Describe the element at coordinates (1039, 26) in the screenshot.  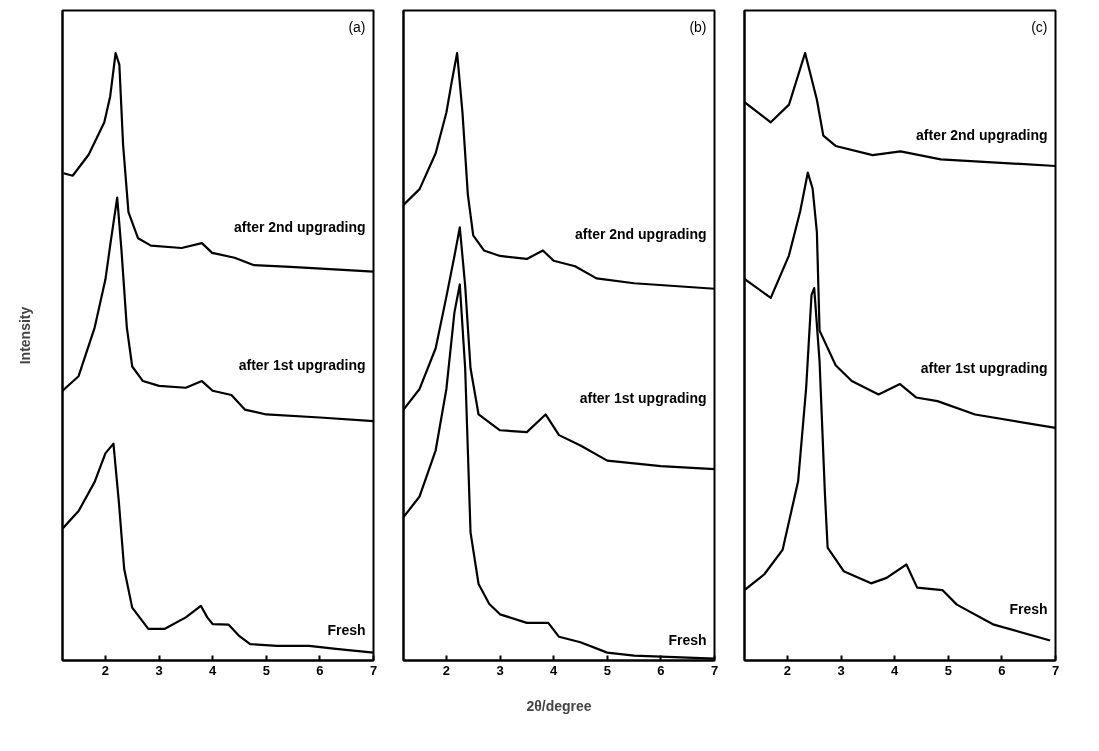
I see `chart-title: (c)` at that location.